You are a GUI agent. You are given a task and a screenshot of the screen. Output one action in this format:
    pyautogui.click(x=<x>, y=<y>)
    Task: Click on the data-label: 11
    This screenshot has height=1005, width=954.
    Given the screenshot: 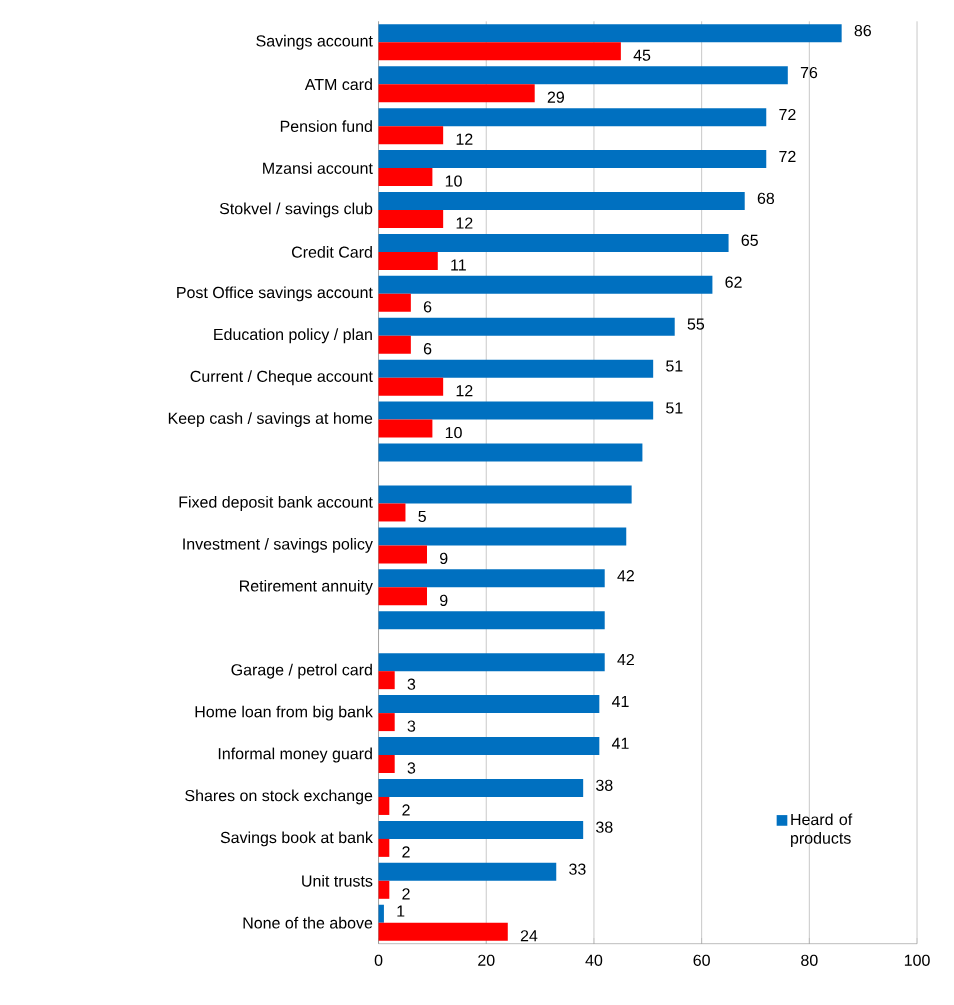 What is the action you would take?
    pyautogui.click(x=458, y=265)
    